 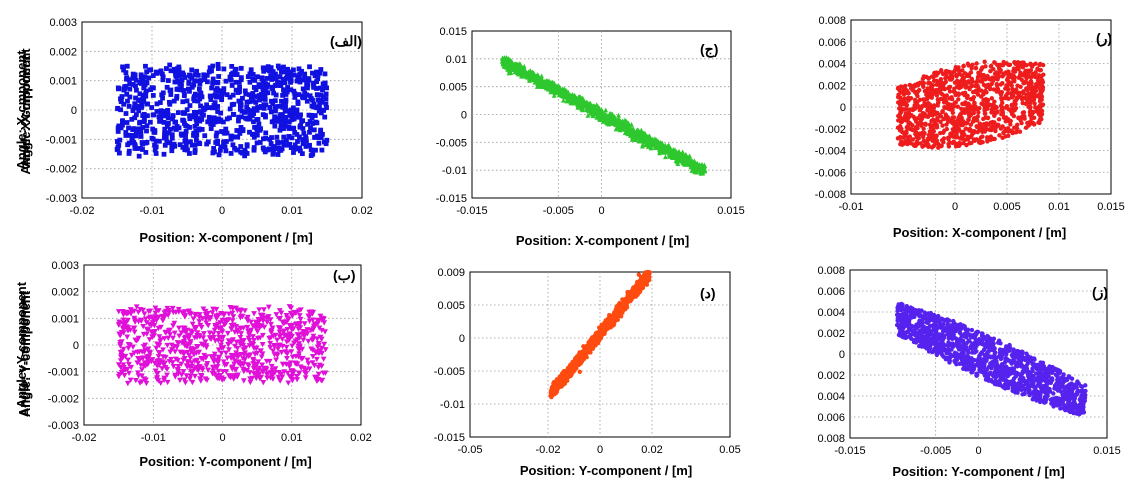 What do you see at coordinates (979, 232) in the screenshot?
I see `x-axis-label: Position: X-component / [m]` at bounding box center [979, 232].